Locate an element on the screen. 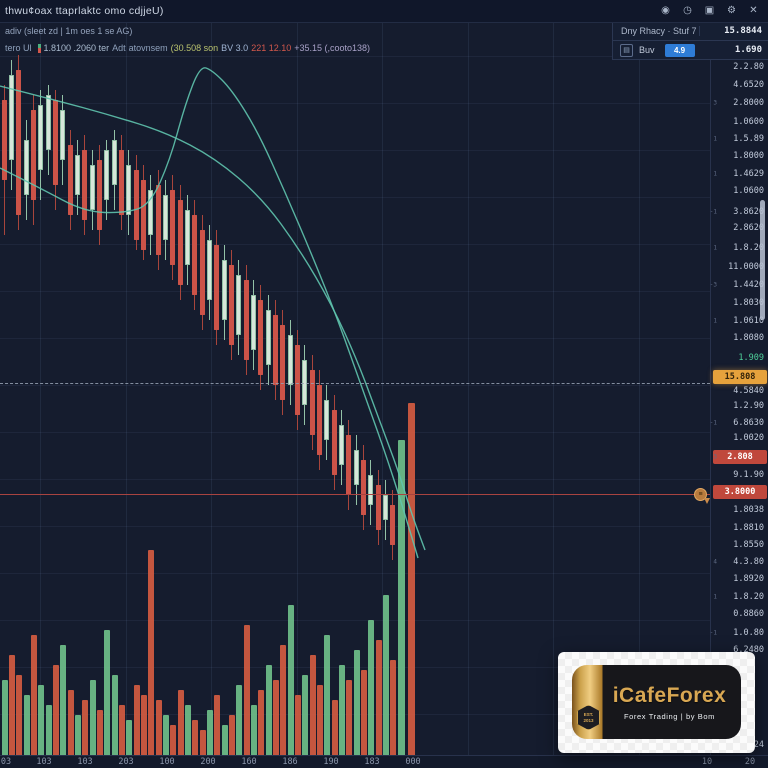 The width and height of the screenshot is (768, 768). price-tick: 4 is located at coordinates (715, 562).